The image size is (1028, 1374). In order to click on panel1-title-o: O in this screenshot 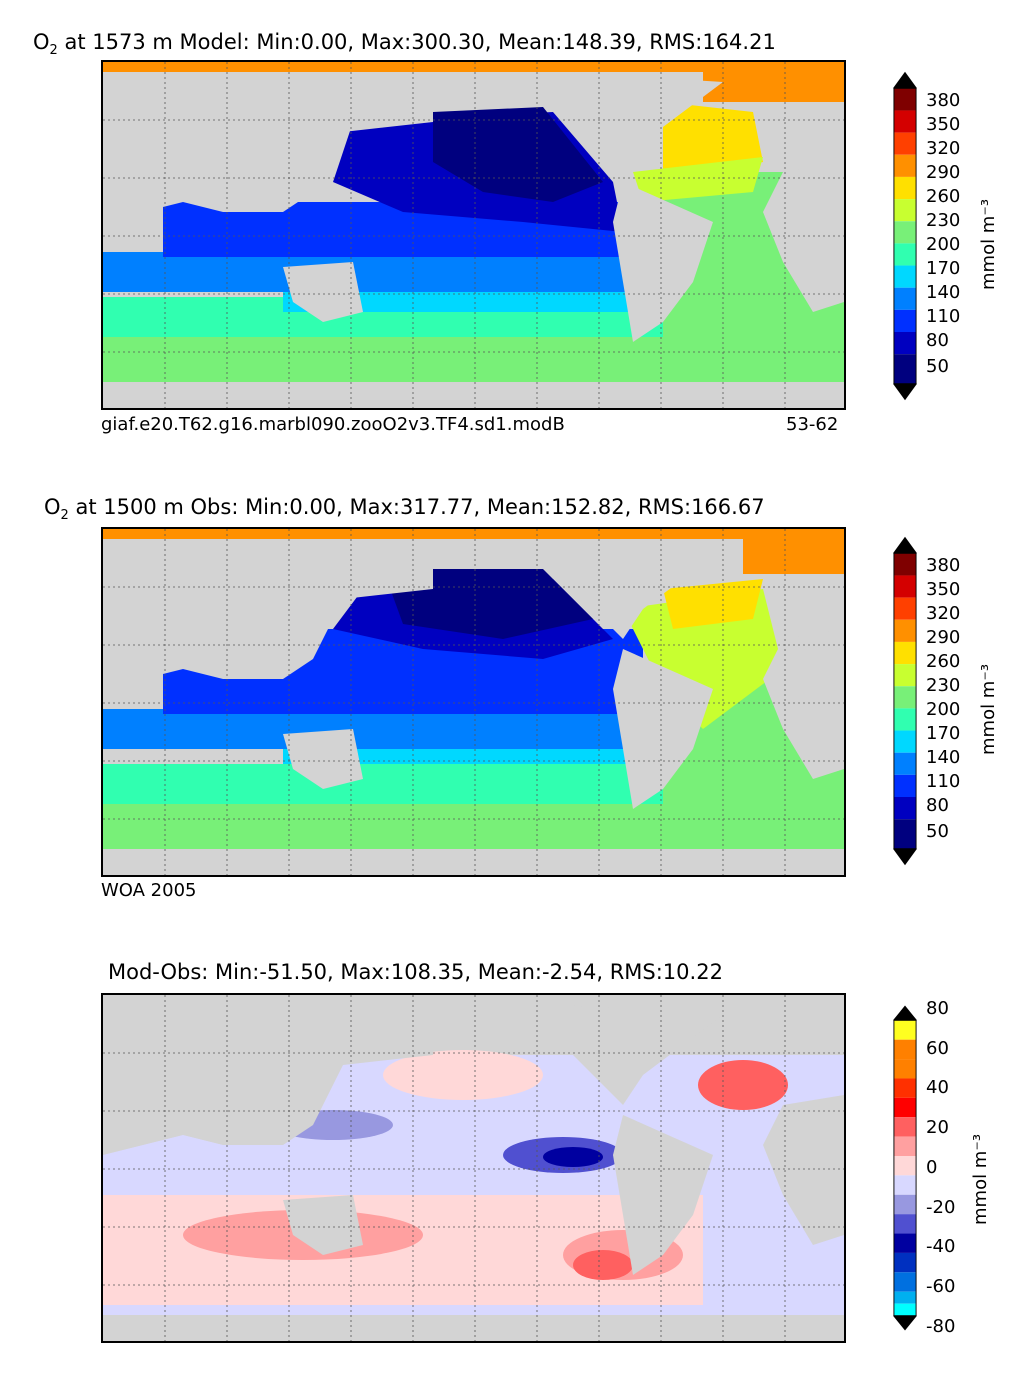, I will do `click(41, 42)`.